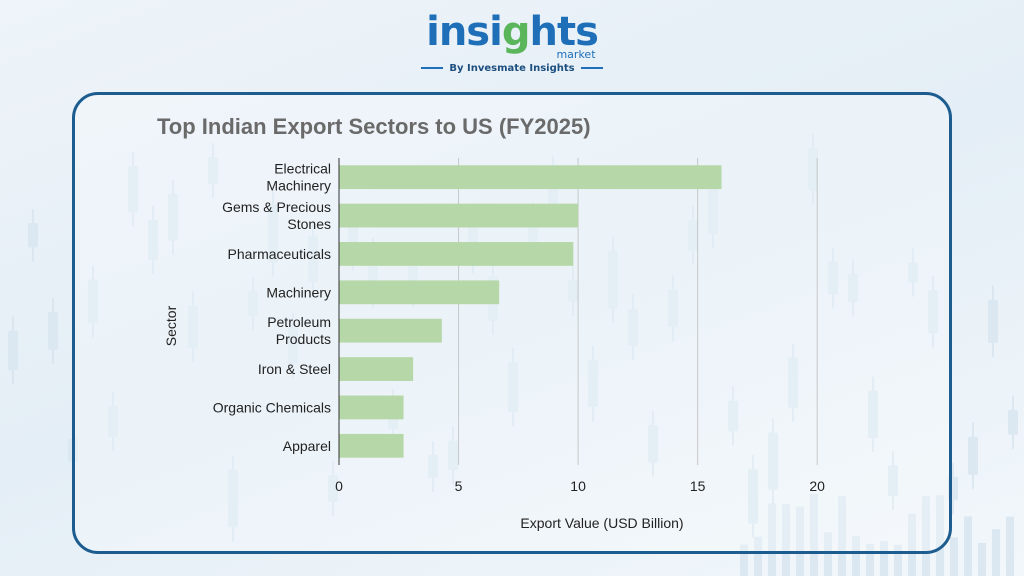 This screenshot has width=1024, height=576. I want to click on logo-byline: By Invesmate Insights, so click(512, 68).